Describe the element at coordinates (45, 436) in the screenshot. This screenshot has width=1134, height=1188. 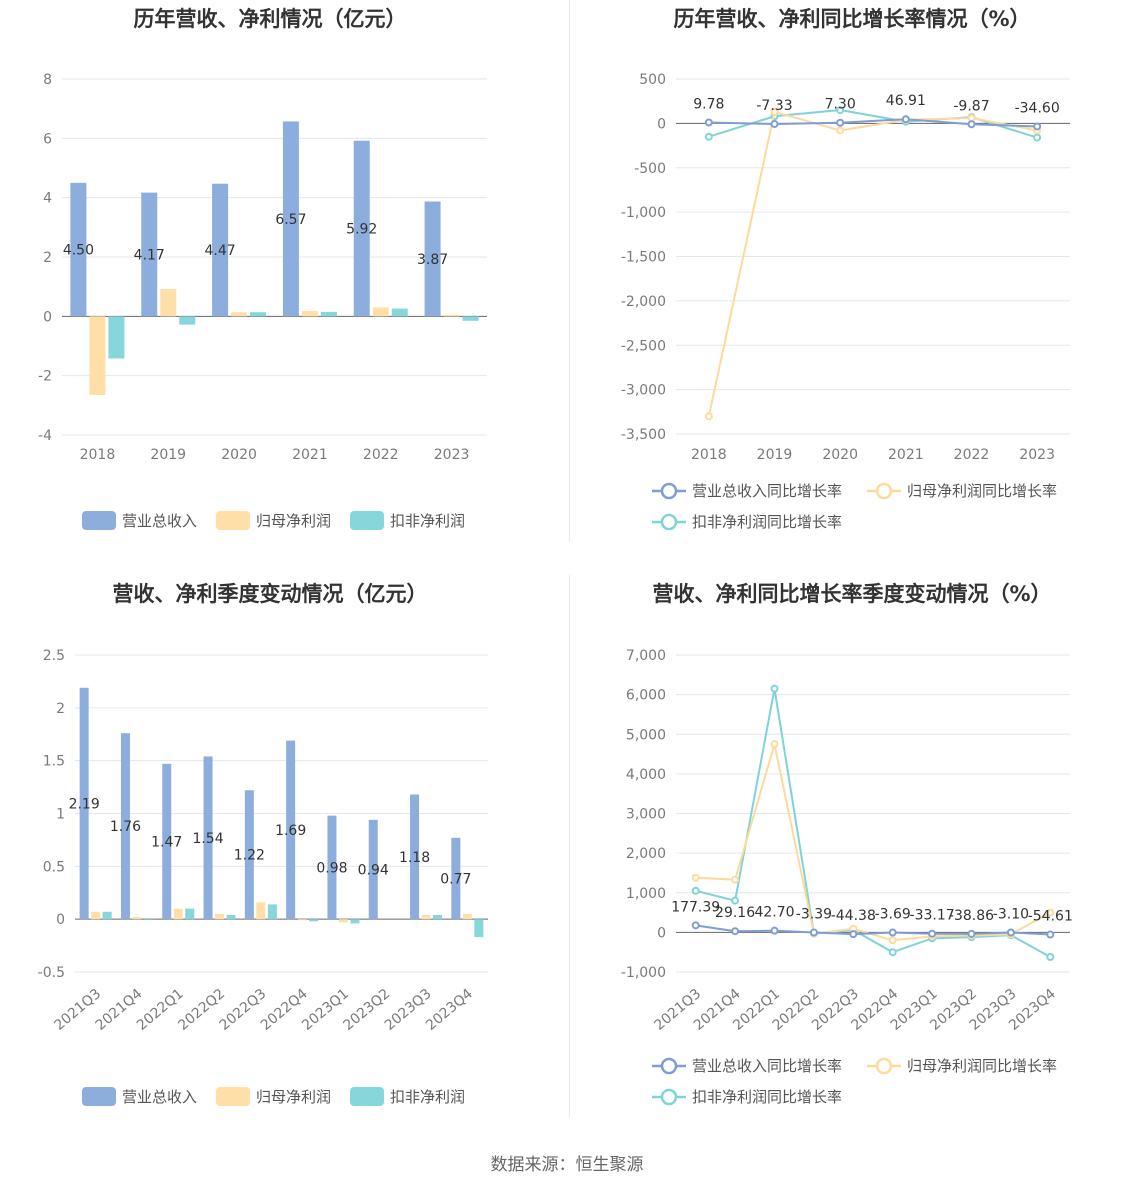
I see `y-tick-label: -4` at that location.